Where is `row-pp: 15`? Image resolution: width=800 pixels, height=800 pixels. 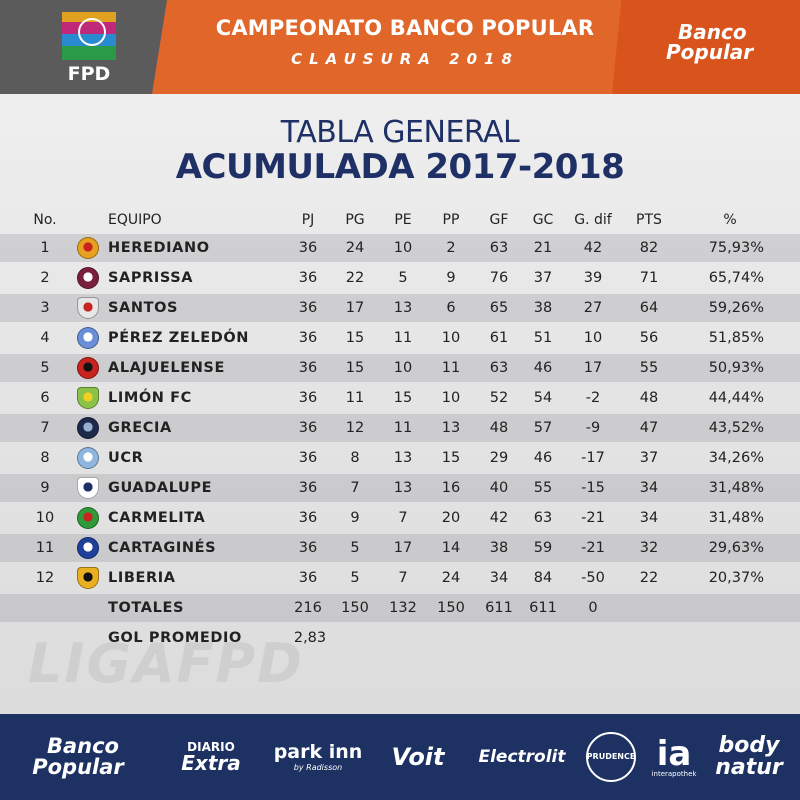
row-pp: 15 is located at coordinates (451, 458).